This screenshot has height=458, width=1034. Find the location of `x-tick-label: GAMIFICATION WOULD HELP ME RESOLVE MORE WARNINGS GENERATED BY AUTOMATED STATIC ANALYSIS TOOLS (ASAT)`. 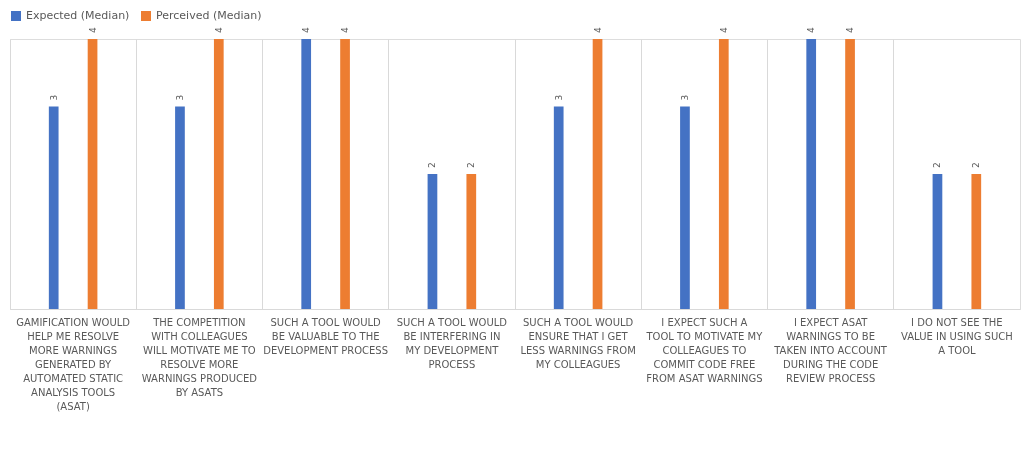

x-tick-label: GAMIFICATION WOULD HELP ME RESOLVE MORE WARNINGS GENERATED BY AUTOMATED STATIC ANALYSIS TOOLS (ASAT) is located at coordinates (73, 364).